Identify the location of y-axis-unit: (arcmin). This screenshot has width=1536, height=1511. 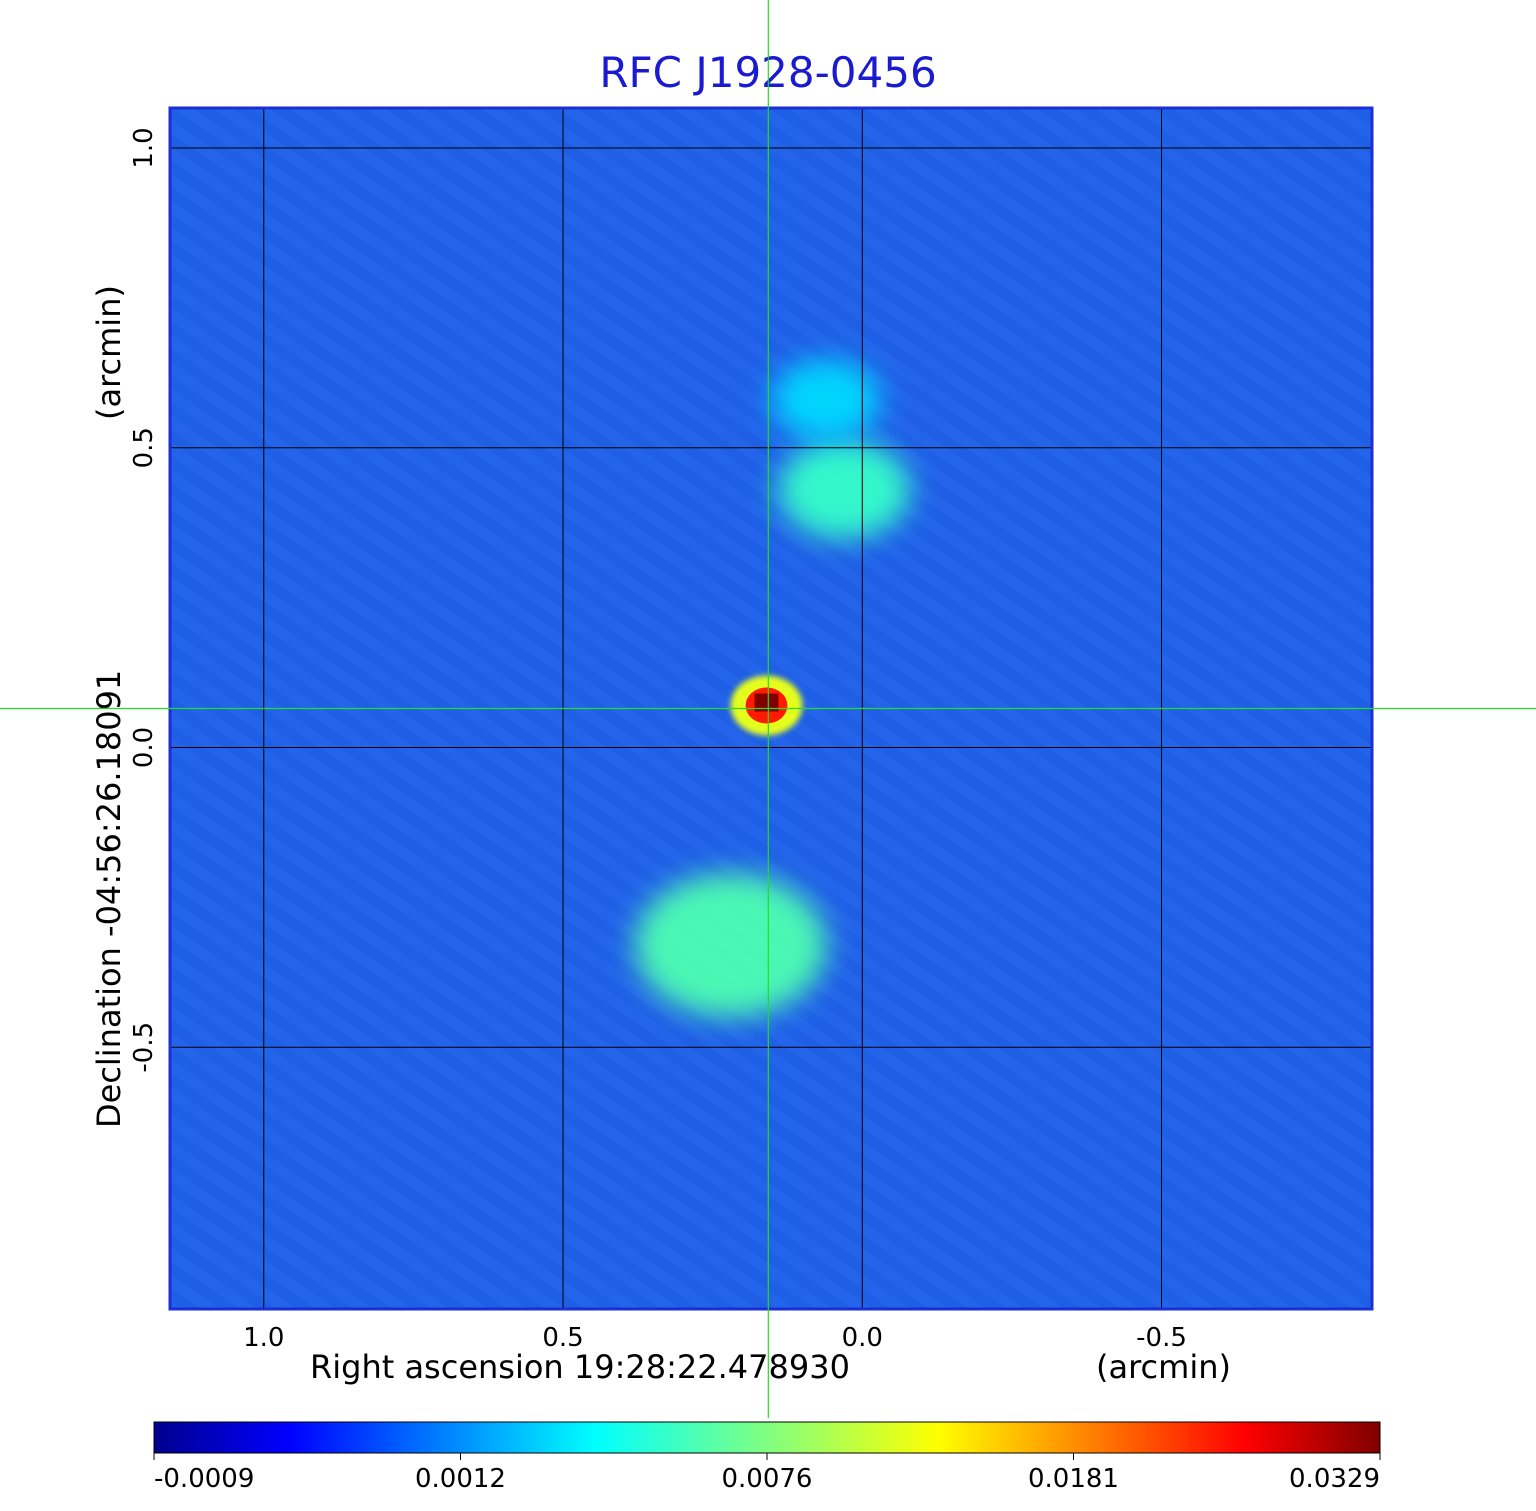
(109, 352).